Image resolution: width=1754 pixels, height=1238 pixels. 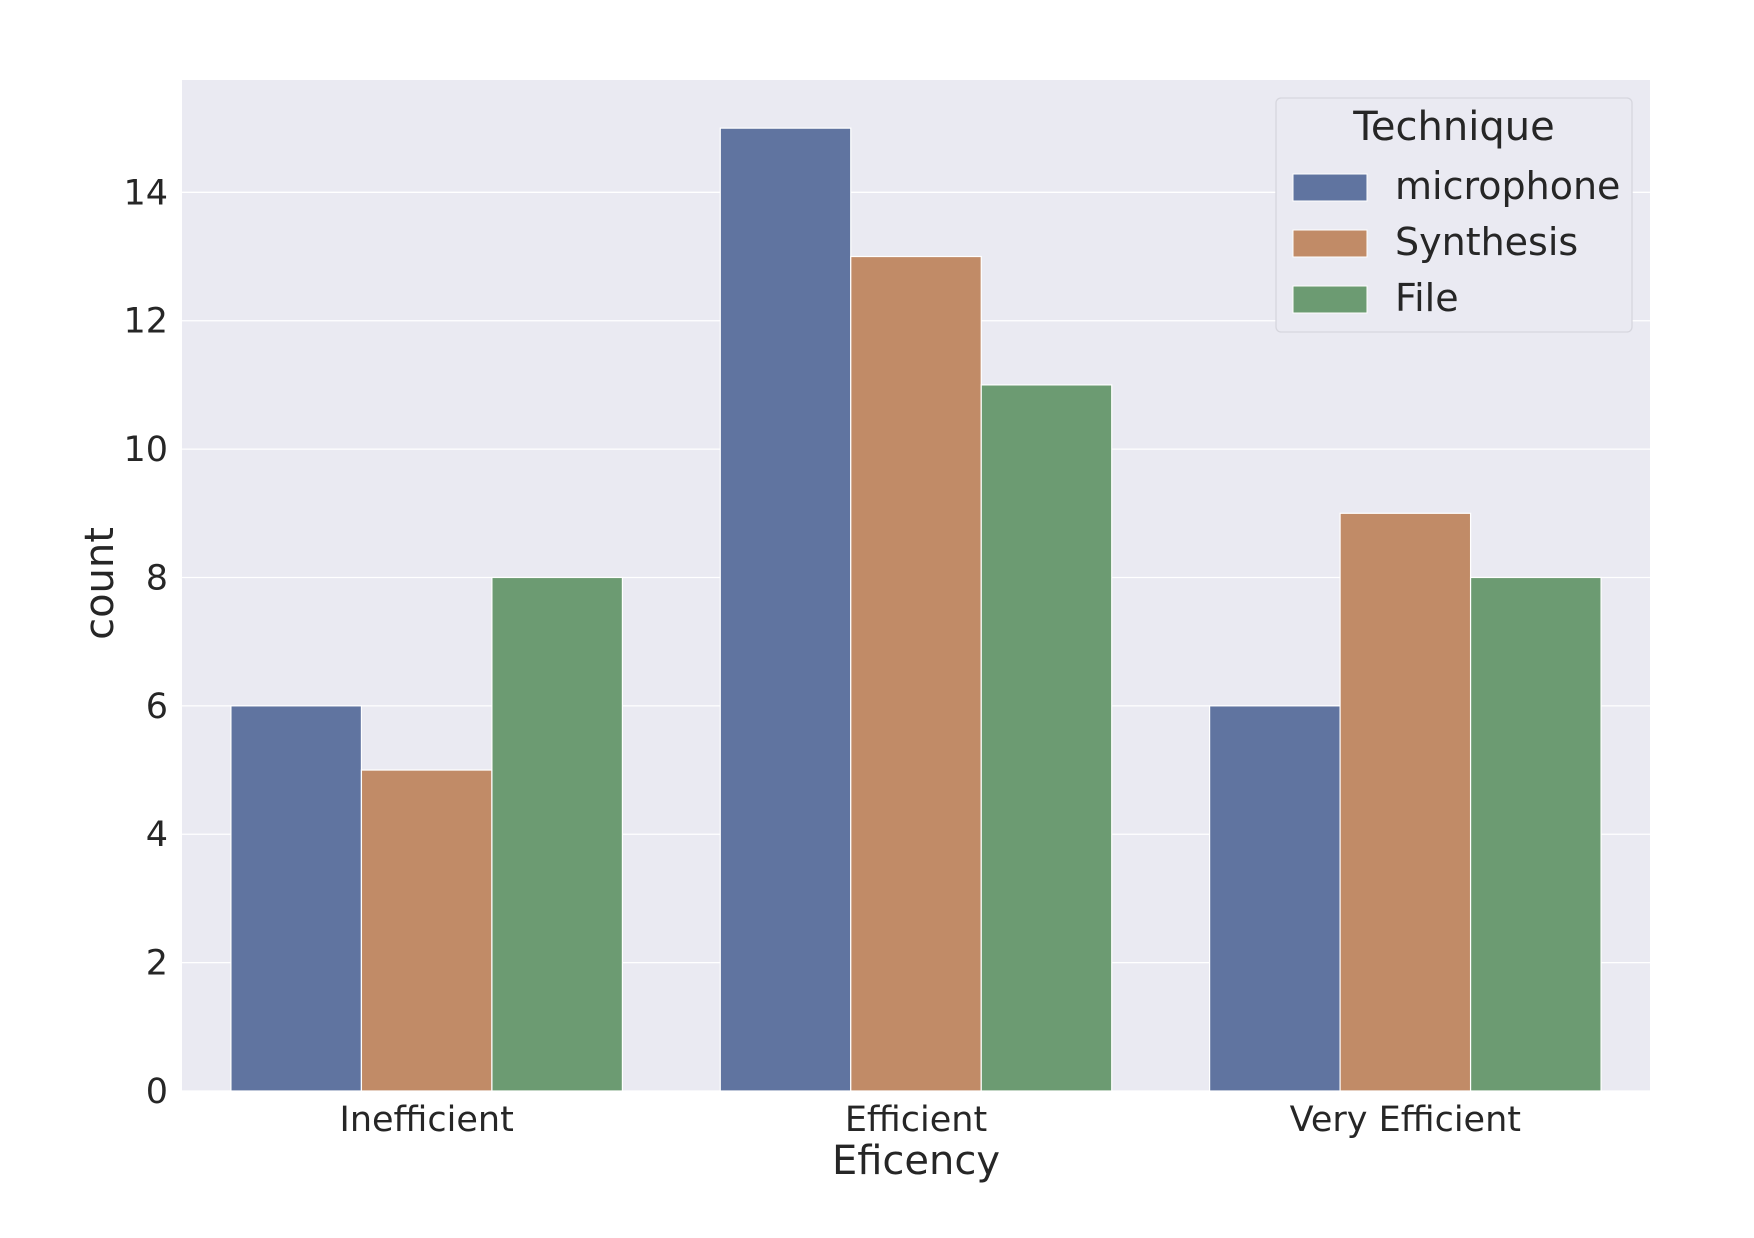 What do you see at coordinates (1046, 738) in the screenshot?
I see `bar-file-efficient` at bounding box center [1046, 738].